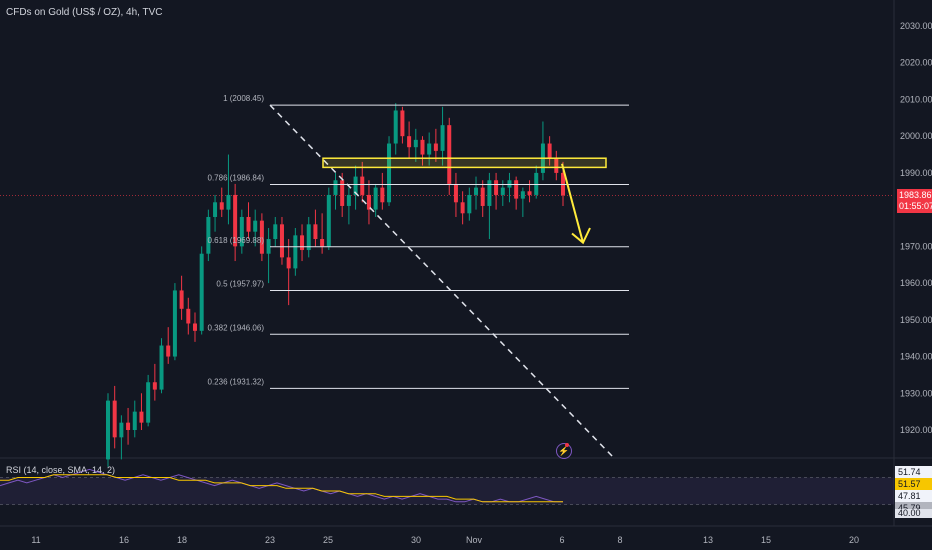 The image size is (932, 550). I want to click on rsi-ma-line, so click(281, 488).